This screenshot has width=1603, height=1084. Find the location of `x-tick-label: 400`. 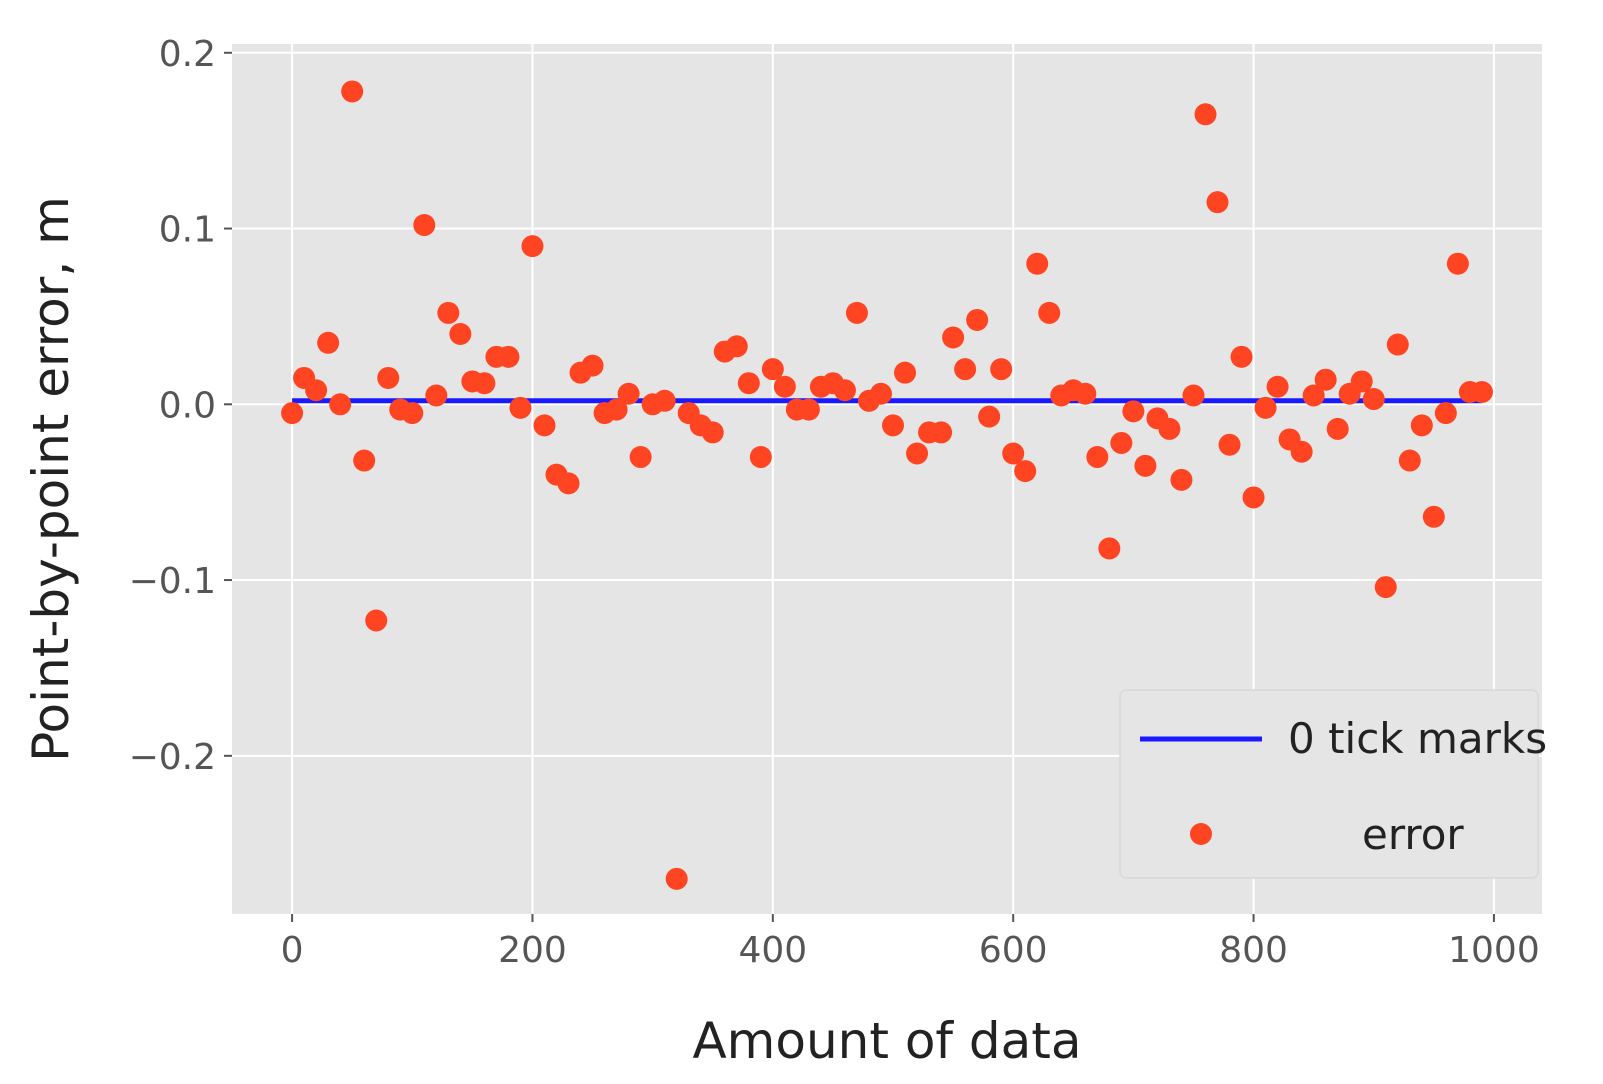

x-tick-label: 400 is located at coordinates (772, 950).